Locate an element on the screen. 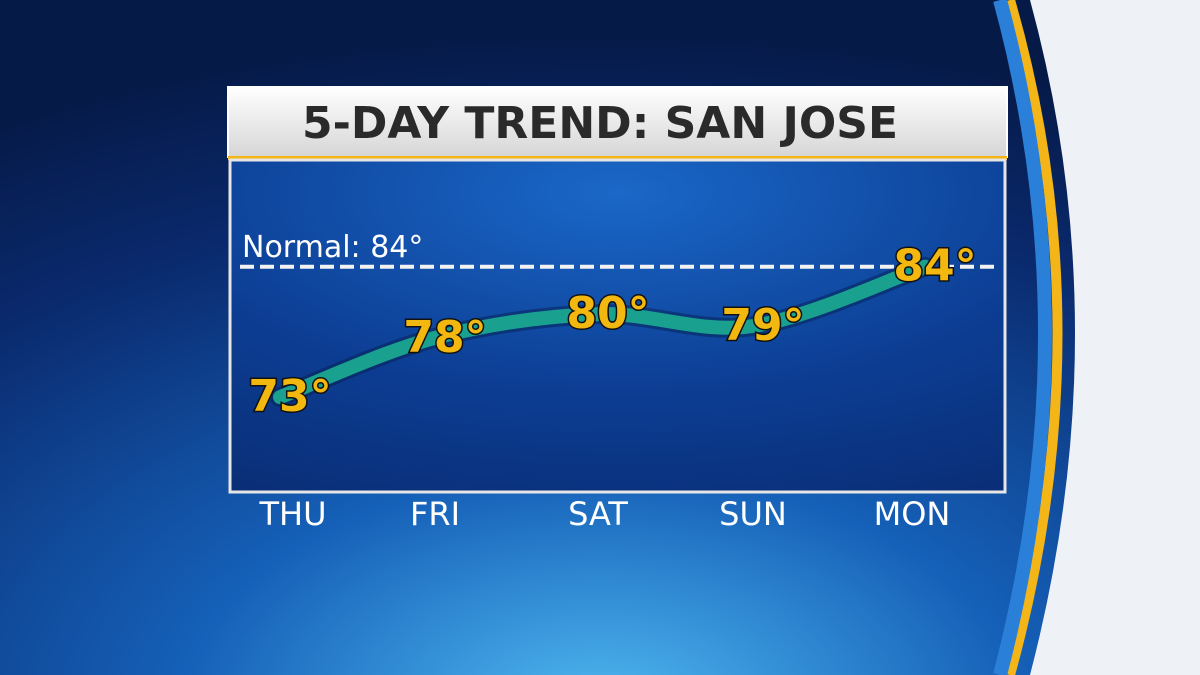 This screenshot has height=675, width=1200. x-tick-label: MON is located at coordinates (912, 514).